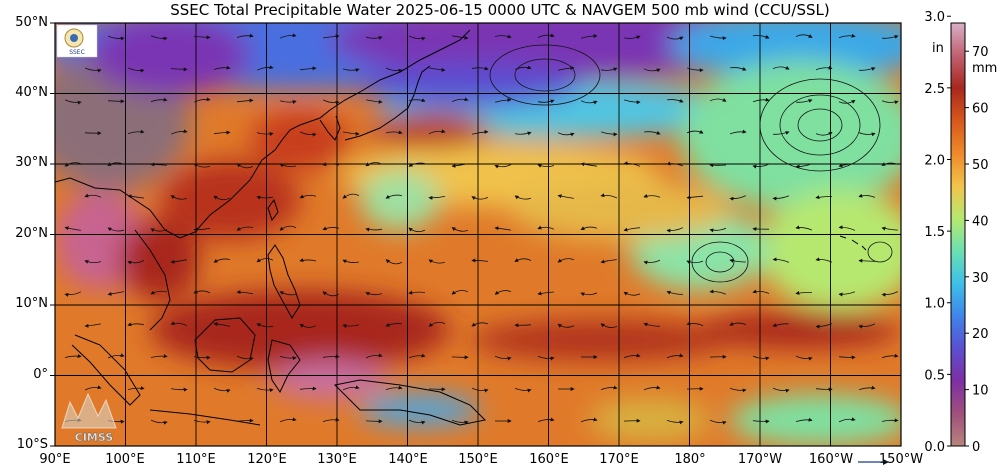  I want to click on lon-label: 110°E, so click(196, 459).